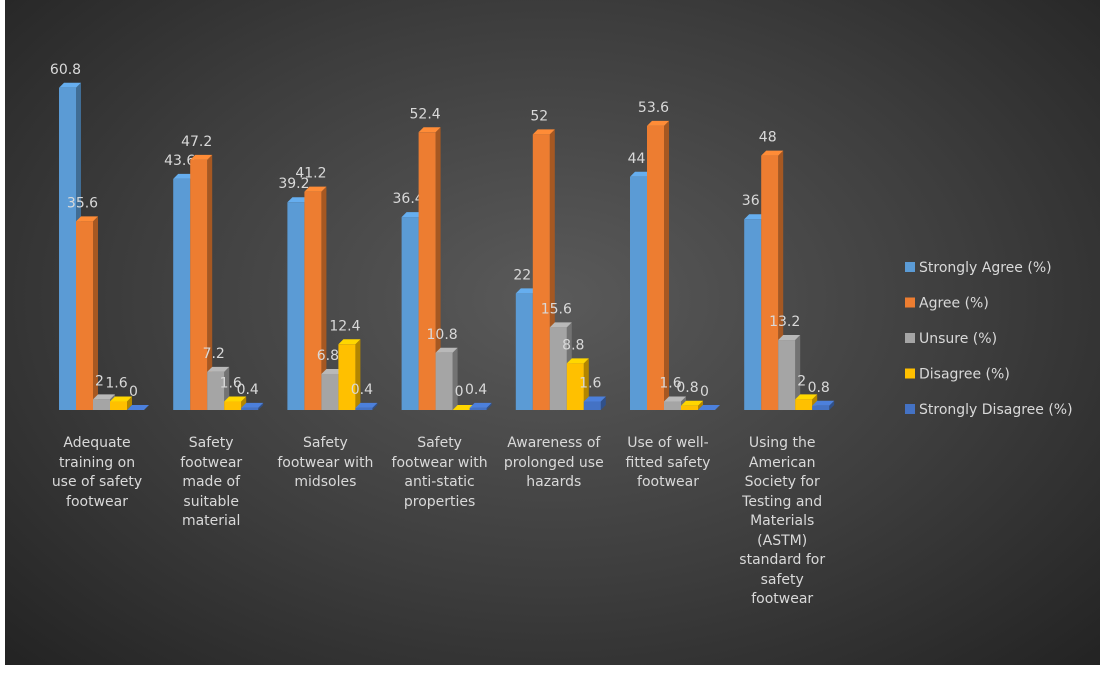  Describe the element at coordinates (328, 356) in the screenshot. I see `value-label: 6.8` at that location.